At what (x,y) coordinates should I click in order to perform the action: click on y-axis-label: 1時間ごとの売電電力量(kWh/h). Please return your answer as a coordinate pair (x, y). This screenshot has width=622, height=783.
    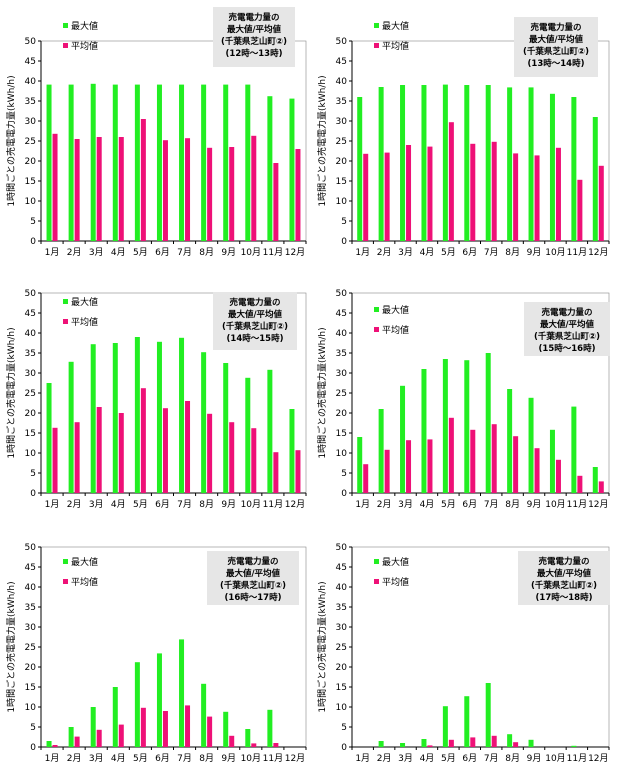
    Looking at the image, I should click on (11, 646).